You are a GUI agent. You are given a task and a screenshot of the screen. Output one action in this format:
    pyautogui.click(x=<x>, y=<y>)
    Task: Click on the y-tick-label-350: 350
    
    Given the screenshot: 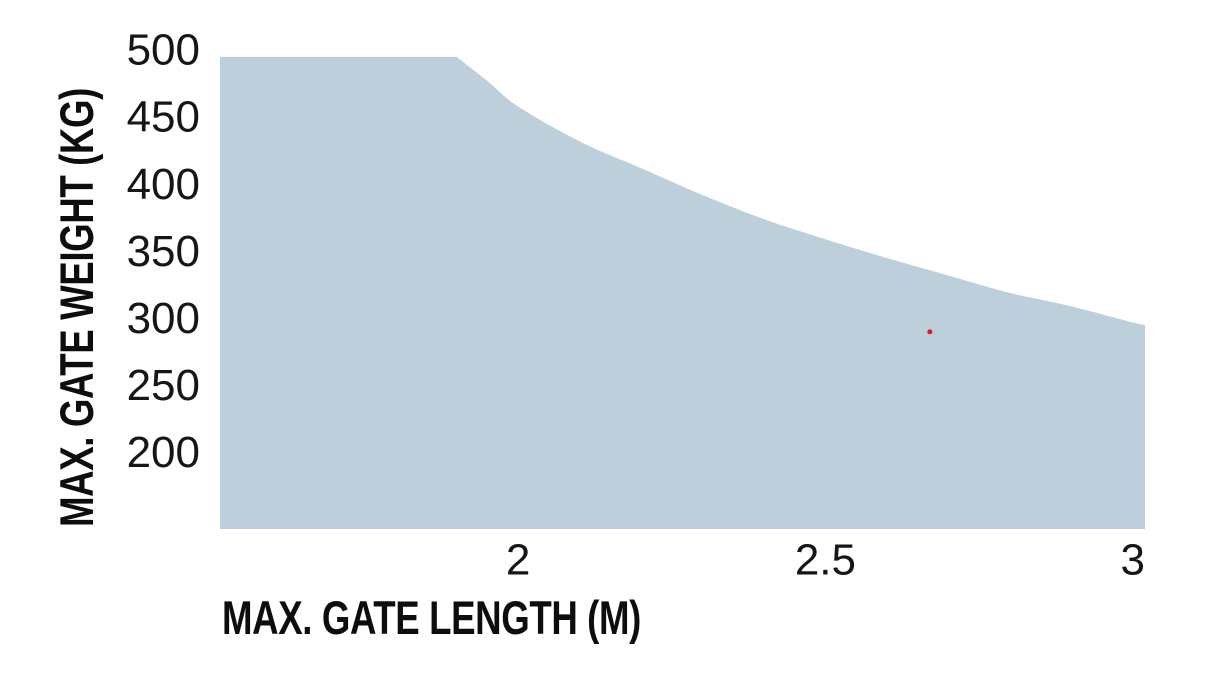 What is the action you would take?
    pyautogui.click(x=163, y=251)
    